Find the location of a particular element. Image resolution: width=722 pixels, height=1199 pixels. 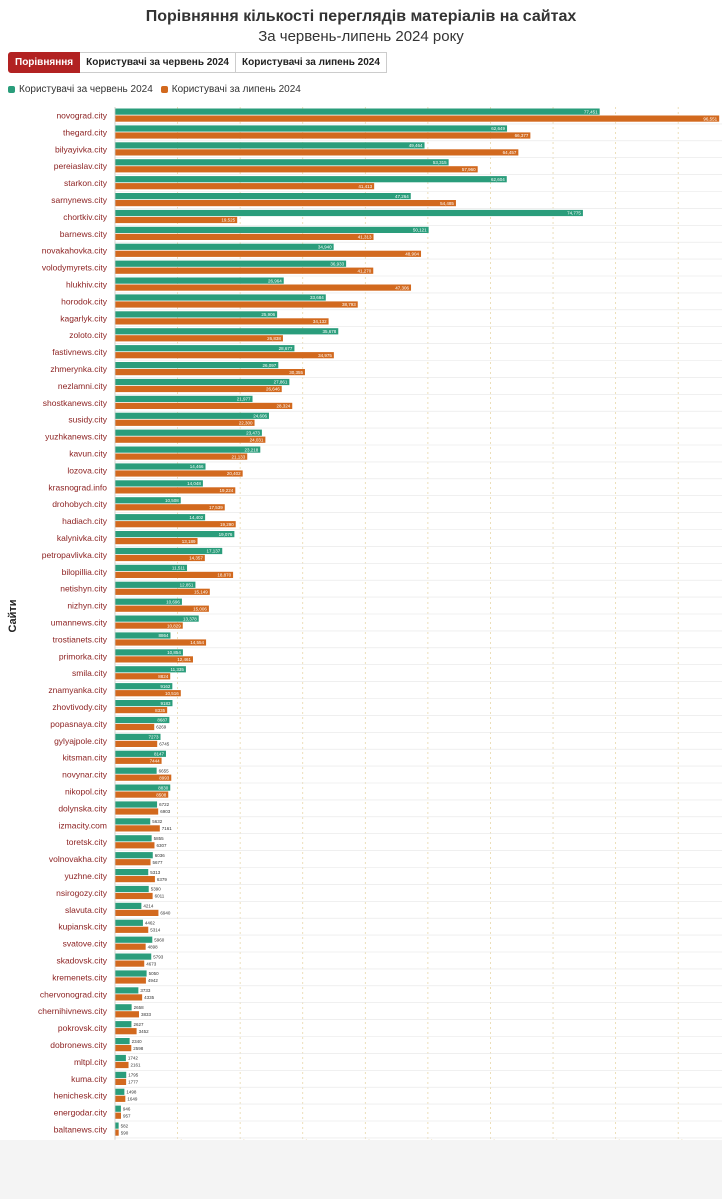

legend-item-july: Користувачі за липень 2024 is located at coordinates (230, 89).